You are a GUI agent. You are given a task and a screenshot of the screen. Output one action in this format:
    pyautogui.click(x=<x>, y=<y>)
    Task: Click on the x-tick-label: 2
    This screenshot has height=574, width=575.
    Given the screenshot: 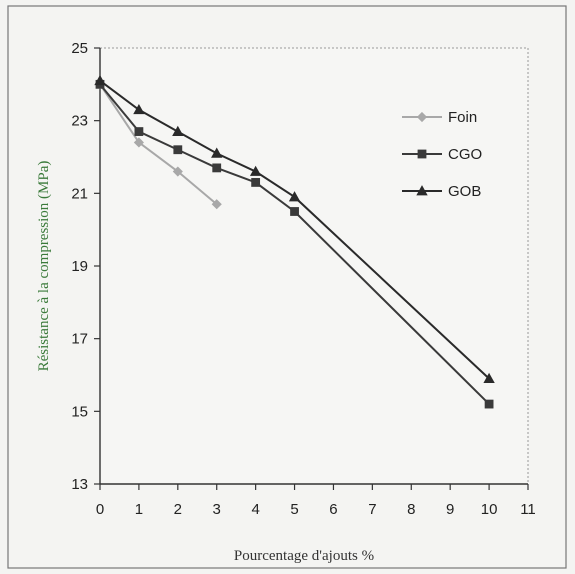 What is the action you would take?
    pyautogui.click(x=178, y=509)
    